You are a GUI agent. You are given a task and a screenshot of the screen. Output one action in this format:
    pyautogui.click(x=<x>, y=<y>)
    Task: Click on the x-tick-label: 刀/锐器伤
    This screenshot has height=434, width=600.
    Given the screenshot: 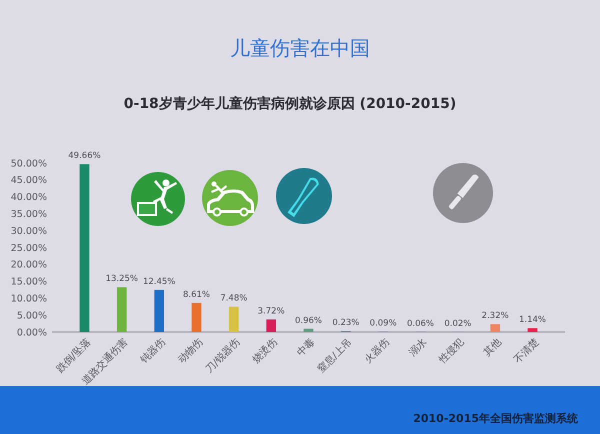 What is the action you would take?
    pyautogui.click(x=222, y=356)
    